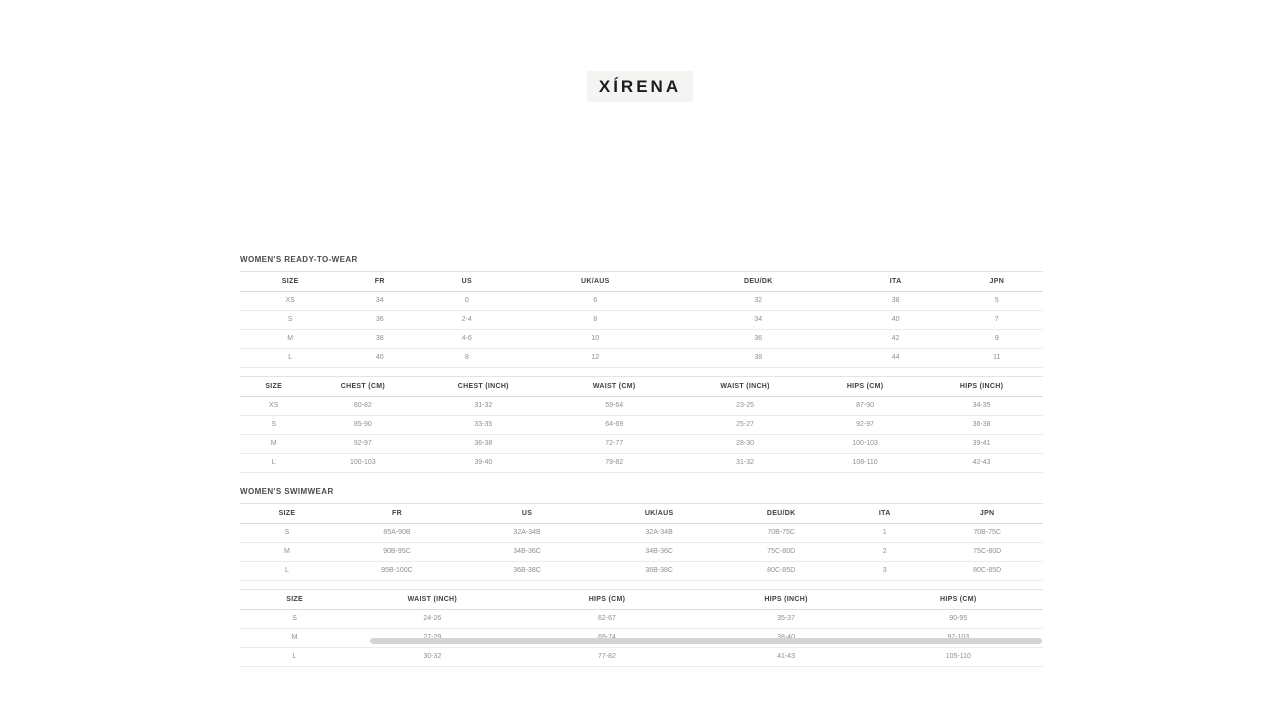  What do you see at coordinates (483, 463) in the screenshot?
I see `table-cell: 39-40` at bounding box center [483, 463].